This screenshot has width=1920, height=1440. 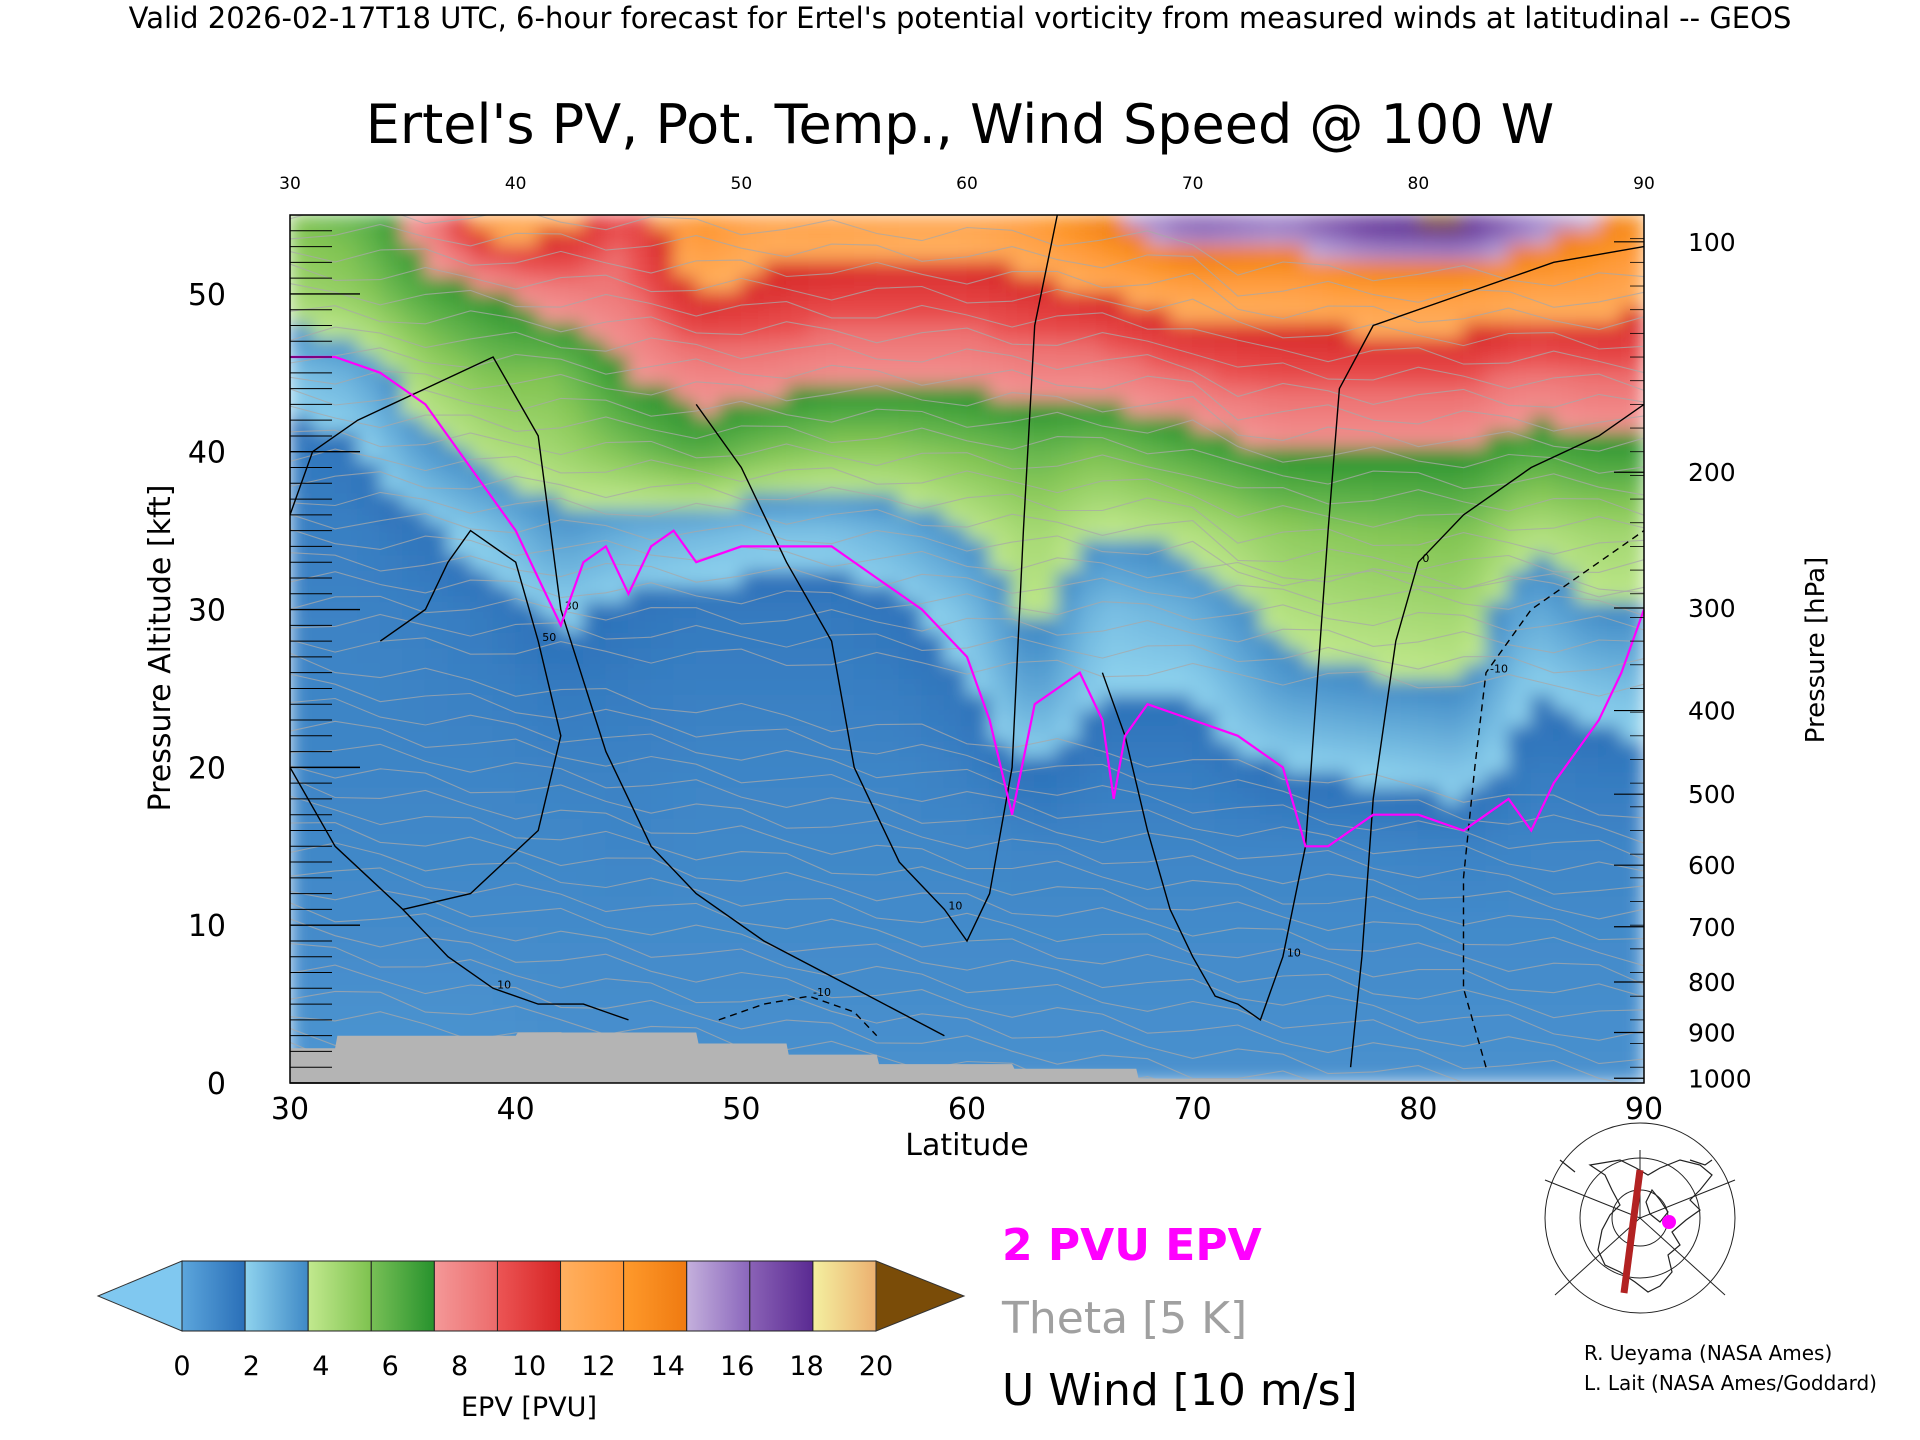 I want to click on x-axis-top-ticks: 30 40 50 60 70 80 90, so click(x=967, y=184).